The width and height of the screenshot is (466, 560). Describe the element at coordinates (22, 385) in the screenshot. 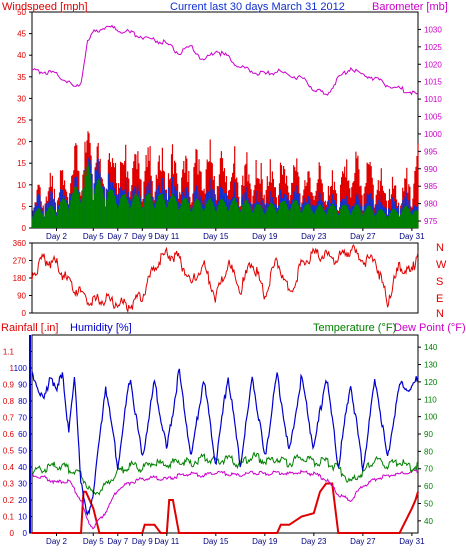

I see `humidity-tick-label: 90` at that location.